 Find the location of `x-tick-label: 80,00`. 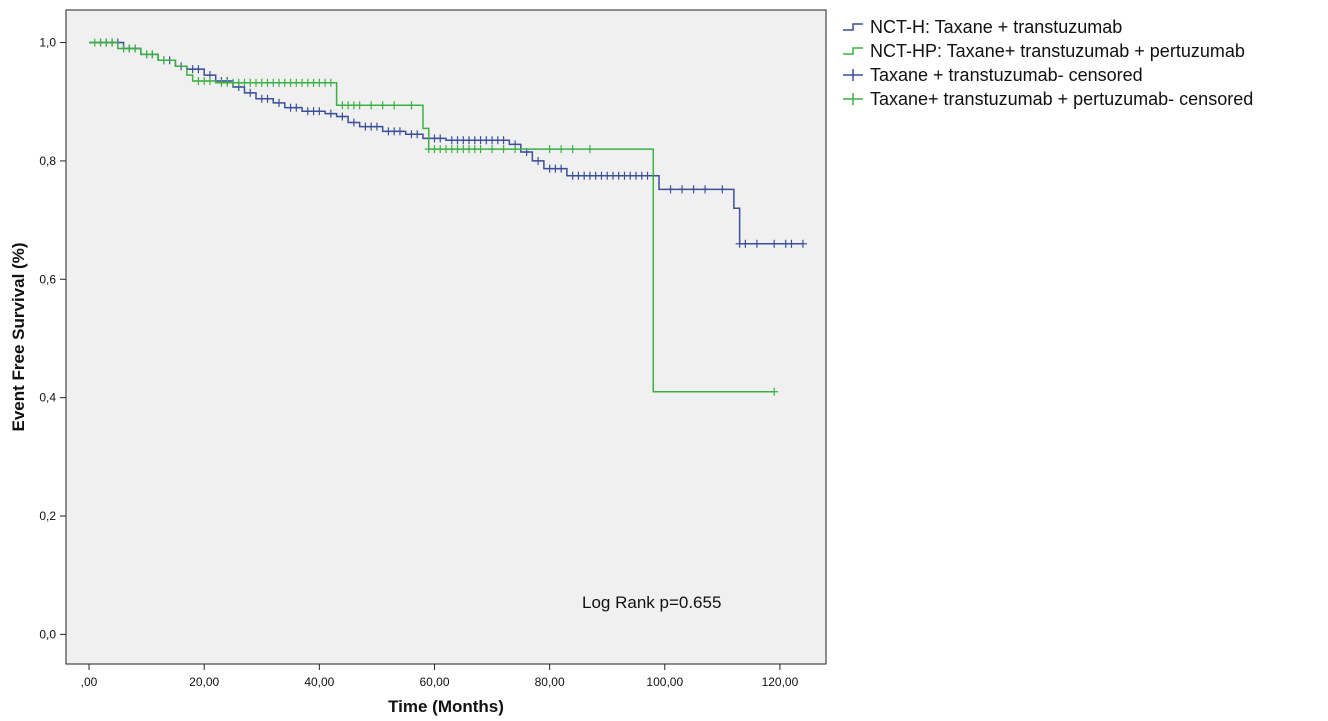

x-tick-label: 80,00 is located at coordinates (550, 682).